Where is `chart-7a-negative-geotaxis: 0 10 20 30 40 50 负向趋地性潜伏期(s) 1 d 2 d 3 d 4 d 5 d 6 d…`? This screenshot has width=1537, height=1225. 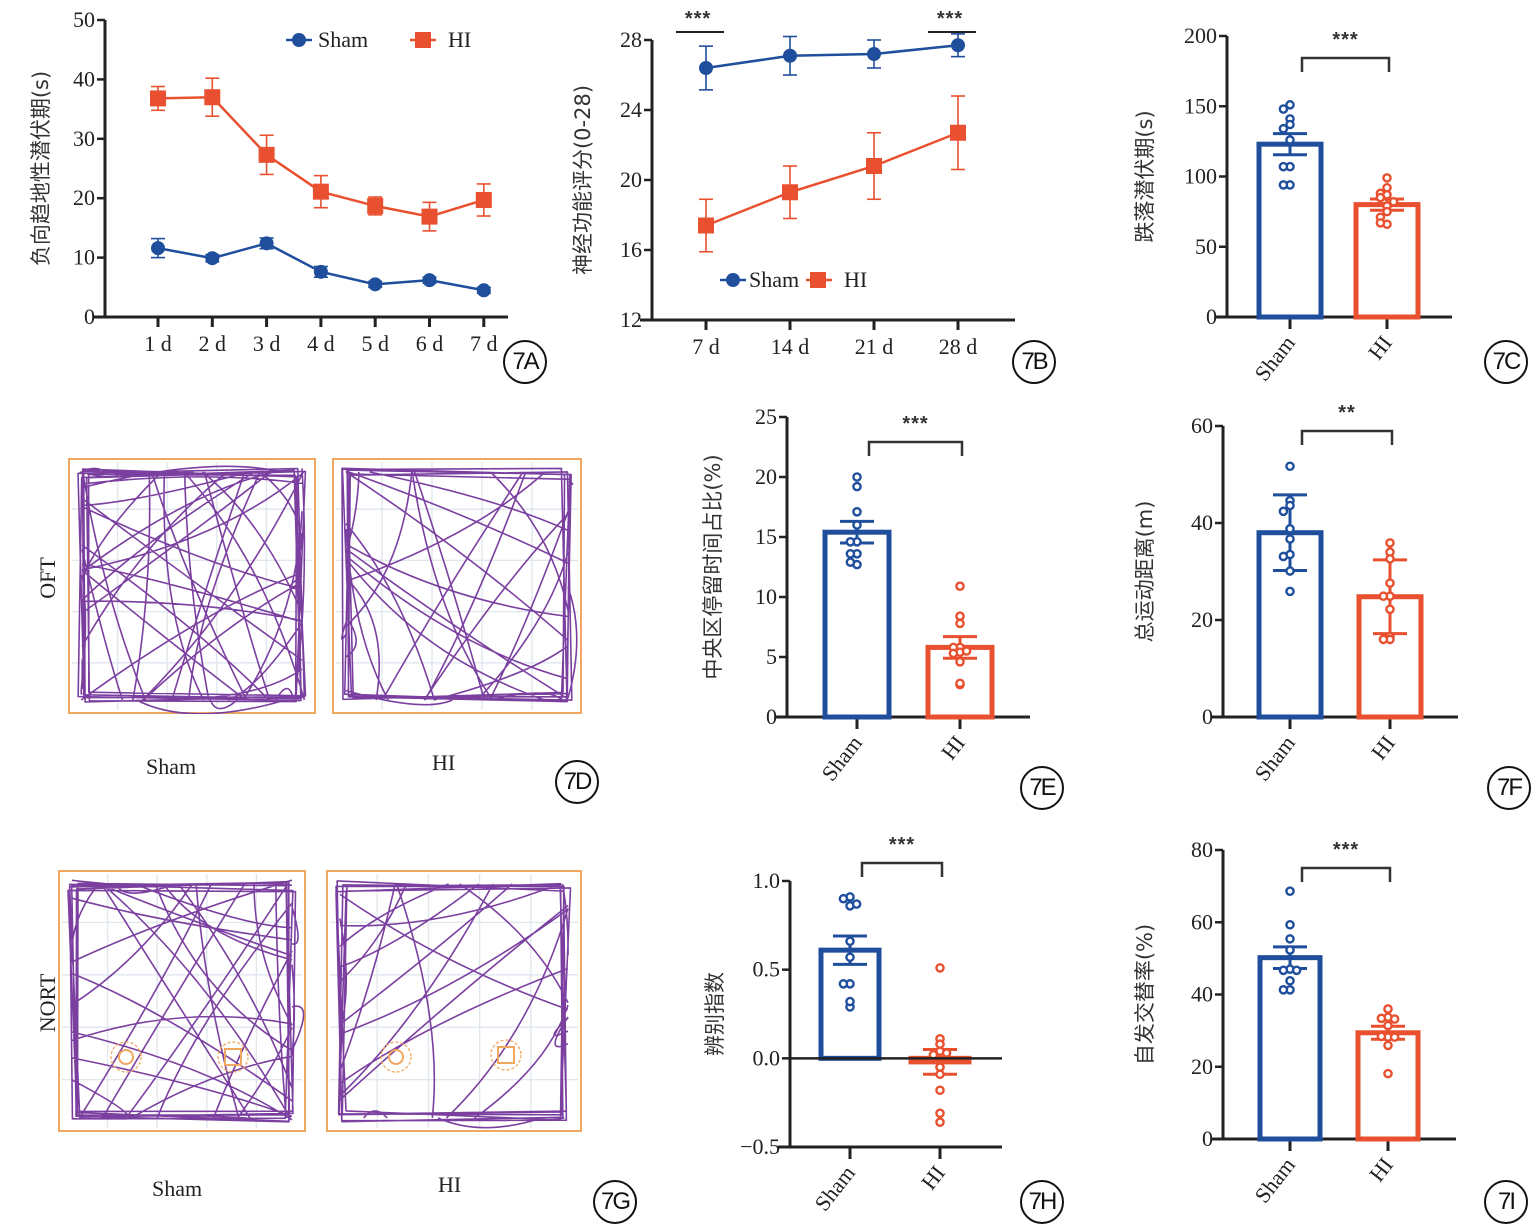
chart-7a-negative-geotaxis: 0 10 20 30 40 50 负向趋地性潜伏期(s) 1 d 2 d 3 d 4 d 5 d 6 d… is located at coordinates (268, 181).